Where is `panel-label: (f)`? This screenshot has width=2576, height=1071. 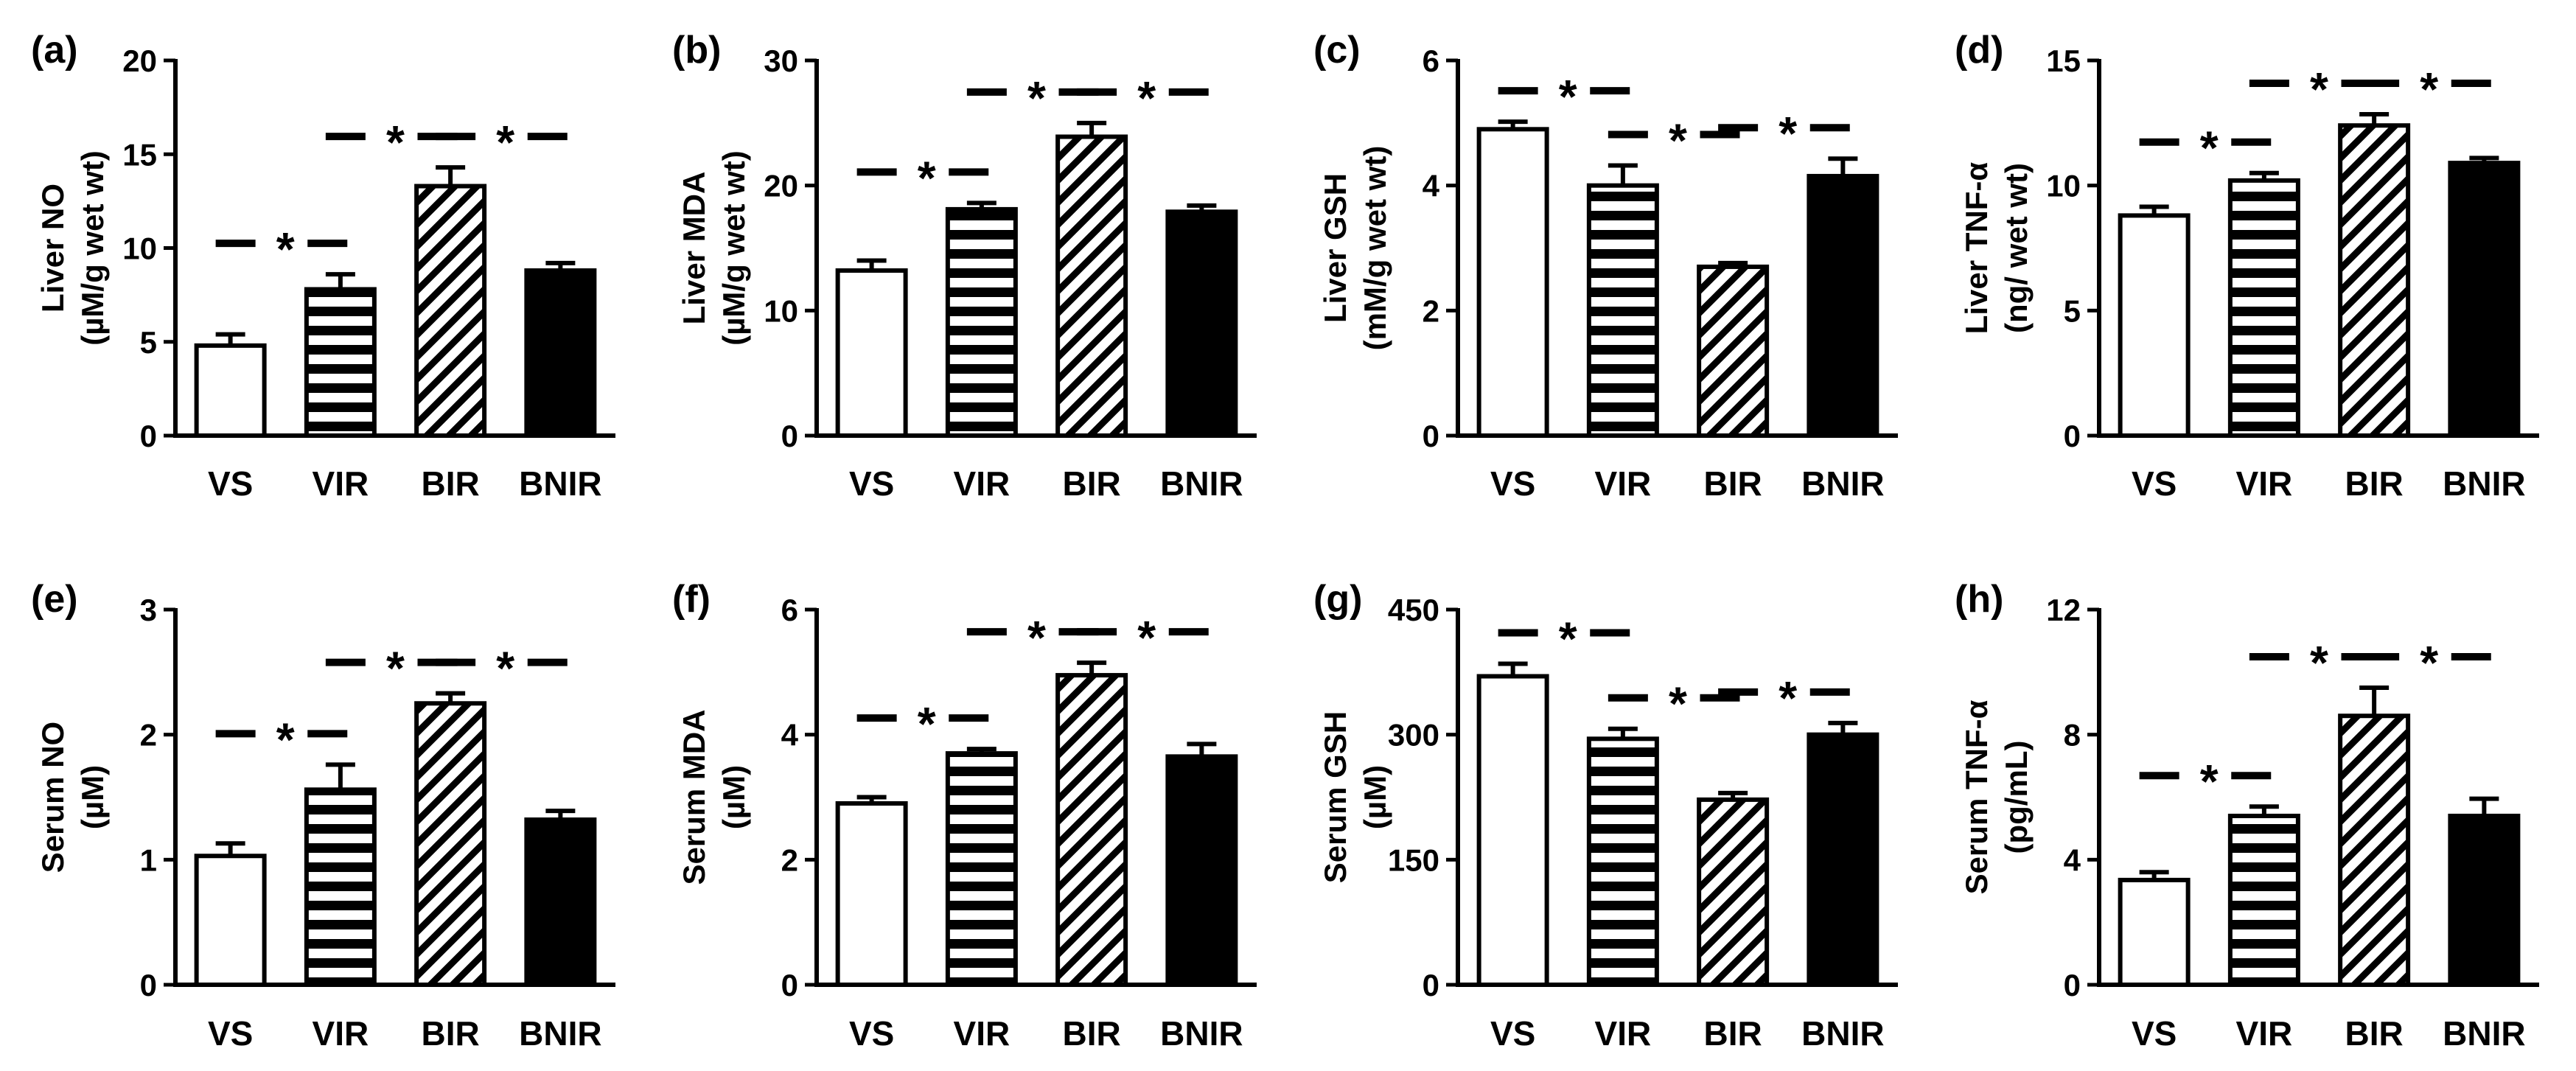 panel-label: (f) is located at coordinates (691, 599).